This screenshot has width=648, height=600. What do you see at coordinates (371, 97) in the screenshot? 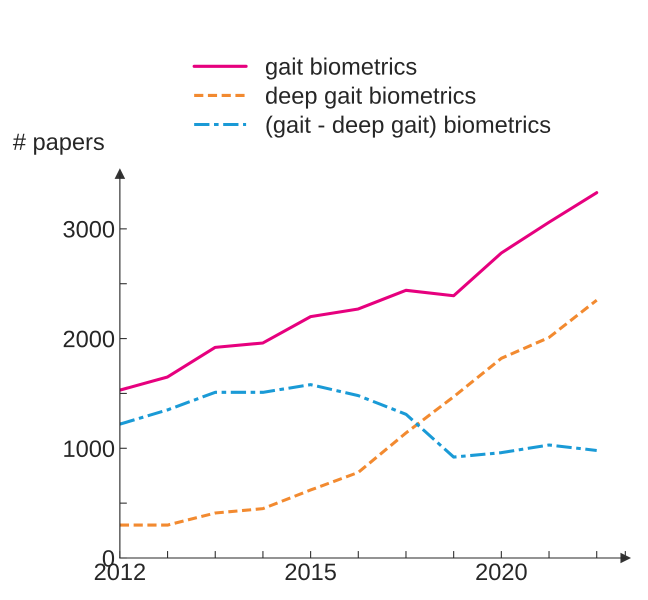
I see `legend-label: deep gait biometrics` at bounding box center [371, 97].